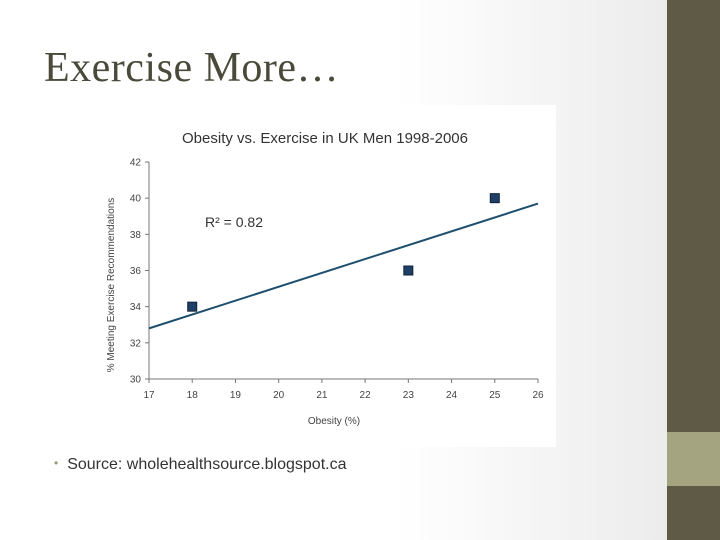  I want to click on x-tick-label: 26, so click(538, 395).